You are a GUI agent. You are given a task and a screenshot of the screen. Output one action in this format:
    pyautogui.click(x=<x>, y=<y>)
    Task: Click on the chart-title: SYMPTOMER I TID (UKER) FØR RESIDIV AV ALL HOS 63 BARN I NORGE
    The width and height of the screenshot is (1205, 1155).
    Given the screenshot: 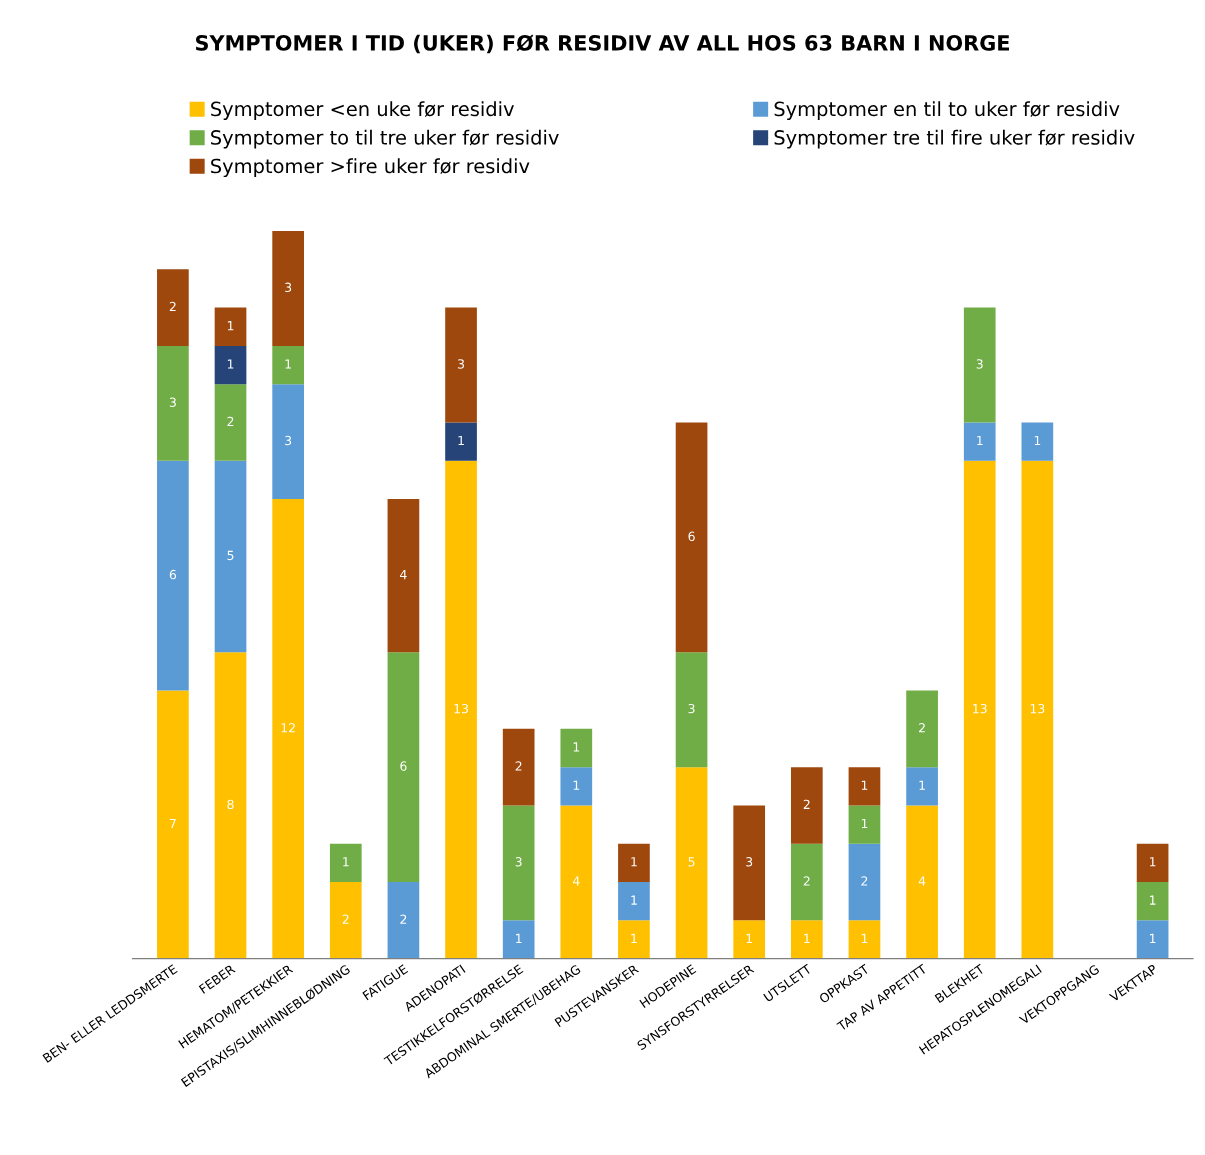 What is the action you would take?
    pyautogui.click(x=602, y=44)
    